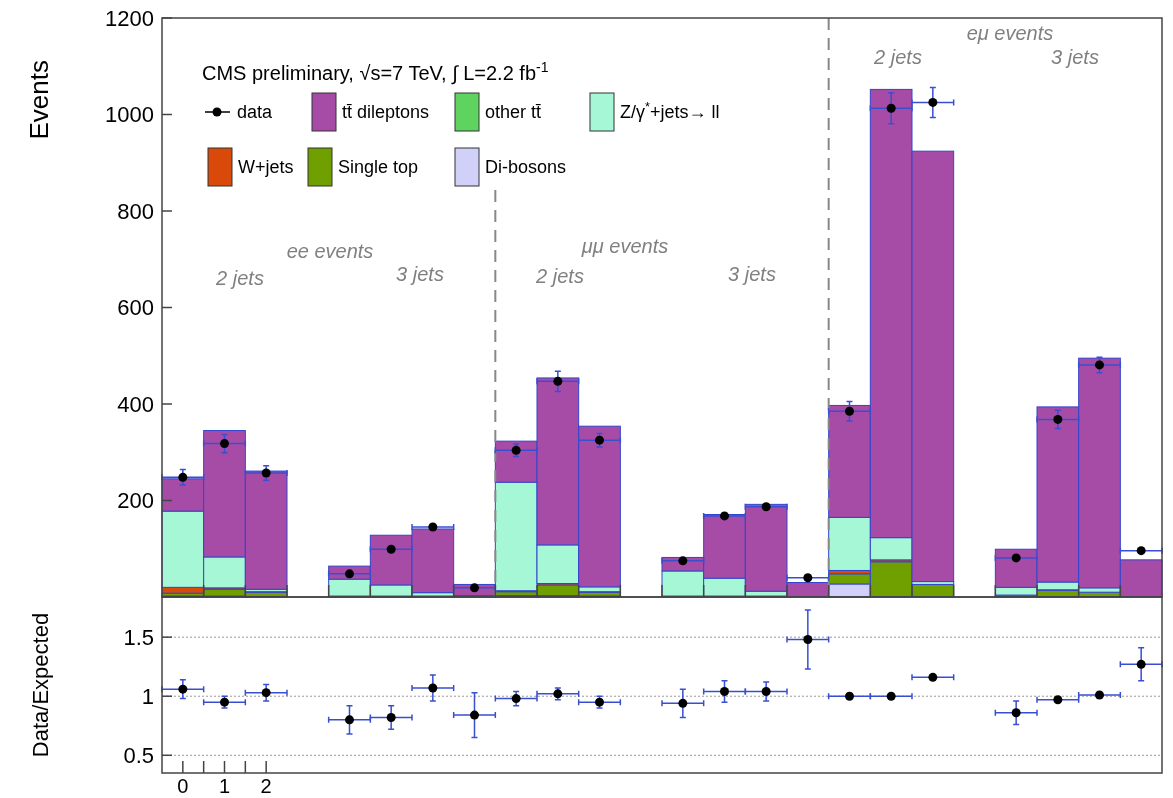 The width and height of the screenshot is (1173, 798). I want to click on legend-label: other tt̄, so click(513, 112).